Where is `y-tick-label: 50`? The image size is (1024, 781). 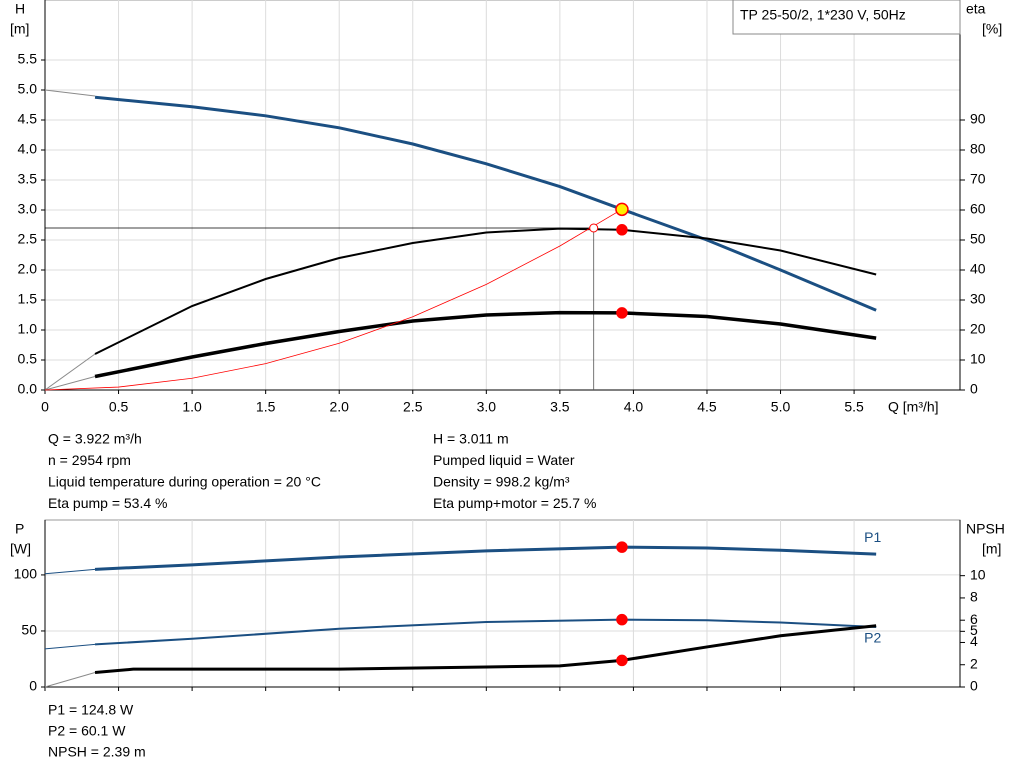 y-tick-label: 50 is located at coordinates (29, 630).